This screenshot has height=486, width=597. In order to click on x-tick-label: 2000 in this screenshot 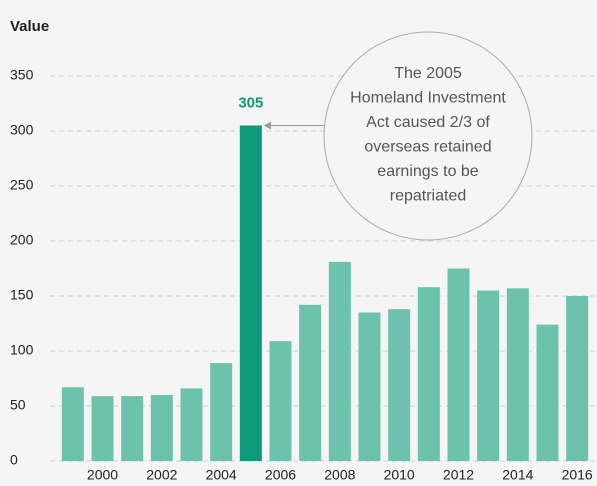, I will do `click(102, 475)`.